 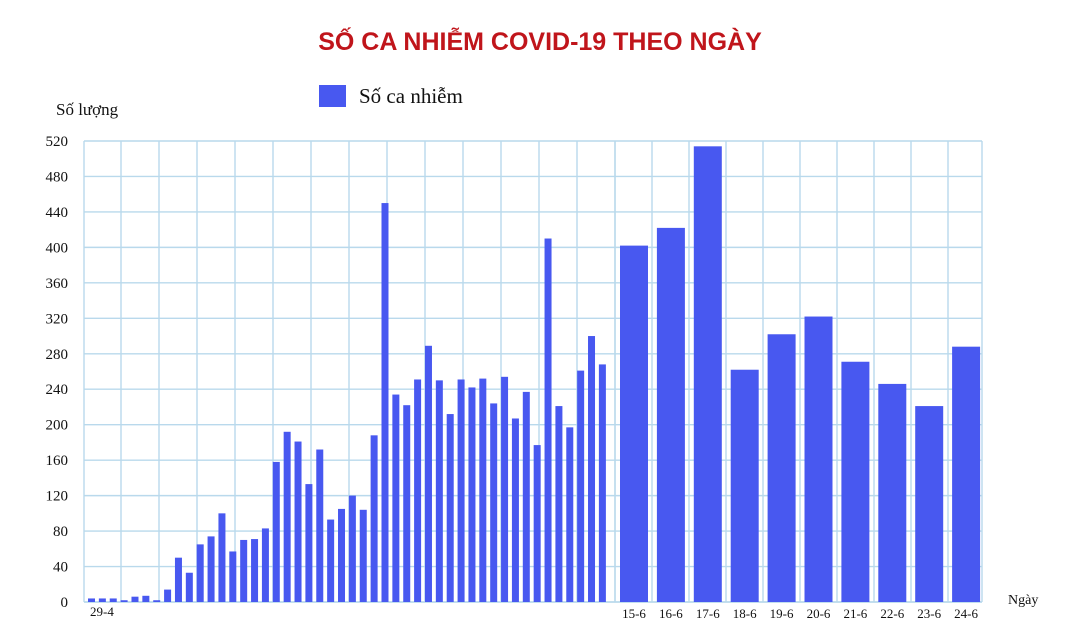 What do you see at coordinates (929, 613) in the screenshot?
I see `x-tick-label: 23-6` at bounding box center [929, 613].